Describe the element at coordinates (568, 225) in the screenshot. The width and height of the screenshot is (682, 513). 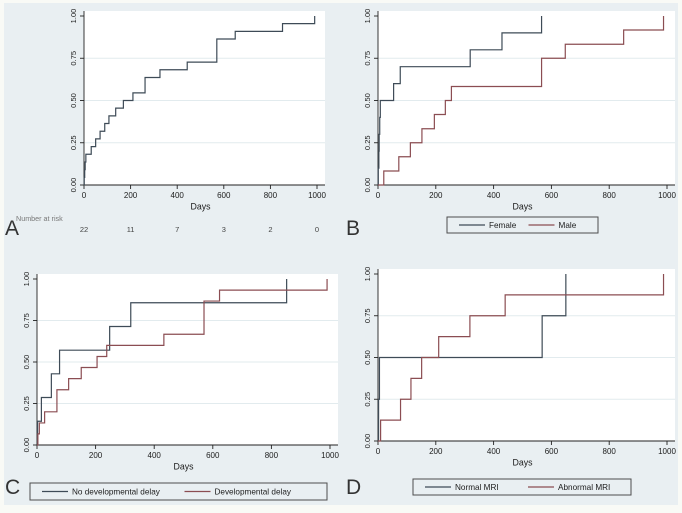
I see `legend-label: Male` at that location.